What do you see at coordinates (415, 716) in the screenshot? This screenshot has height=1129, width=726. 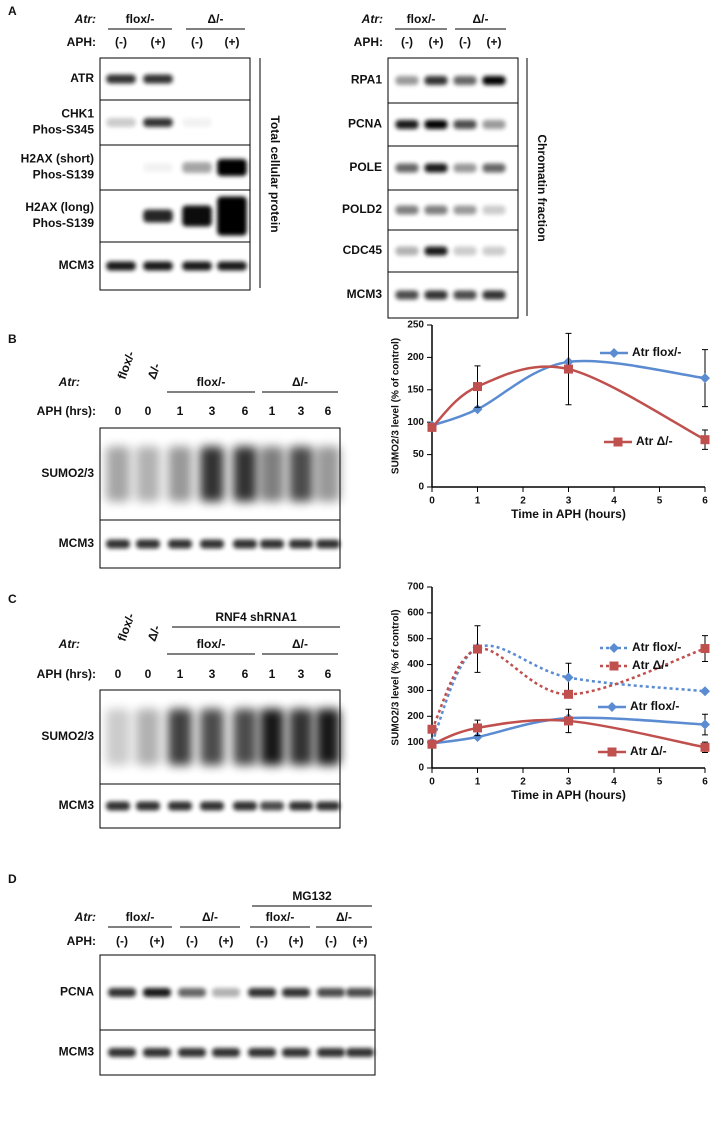 I see `y-tick-label: 200` at bounding box center [415, 716].